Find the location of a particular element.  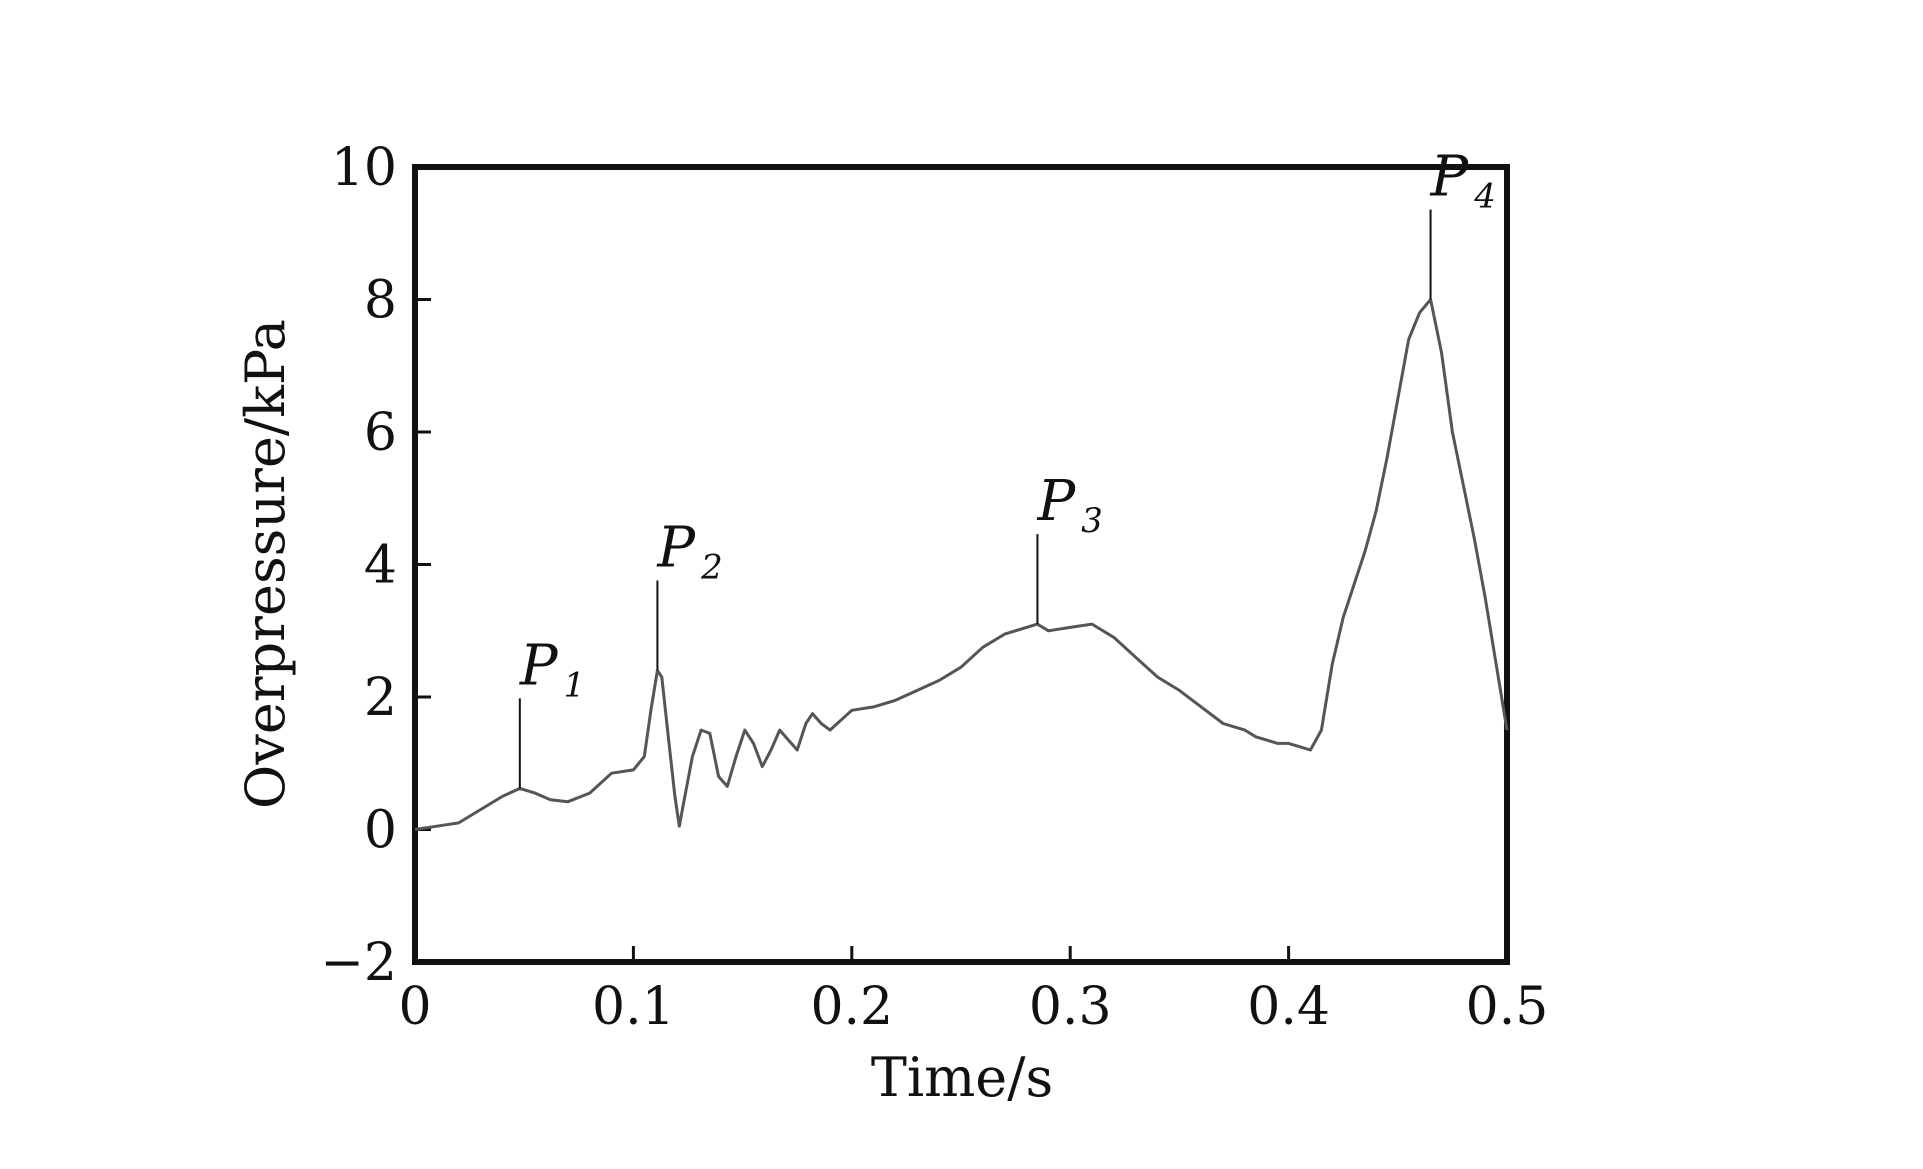

y-tick-label: 0 is located at coordinates (380, 831).